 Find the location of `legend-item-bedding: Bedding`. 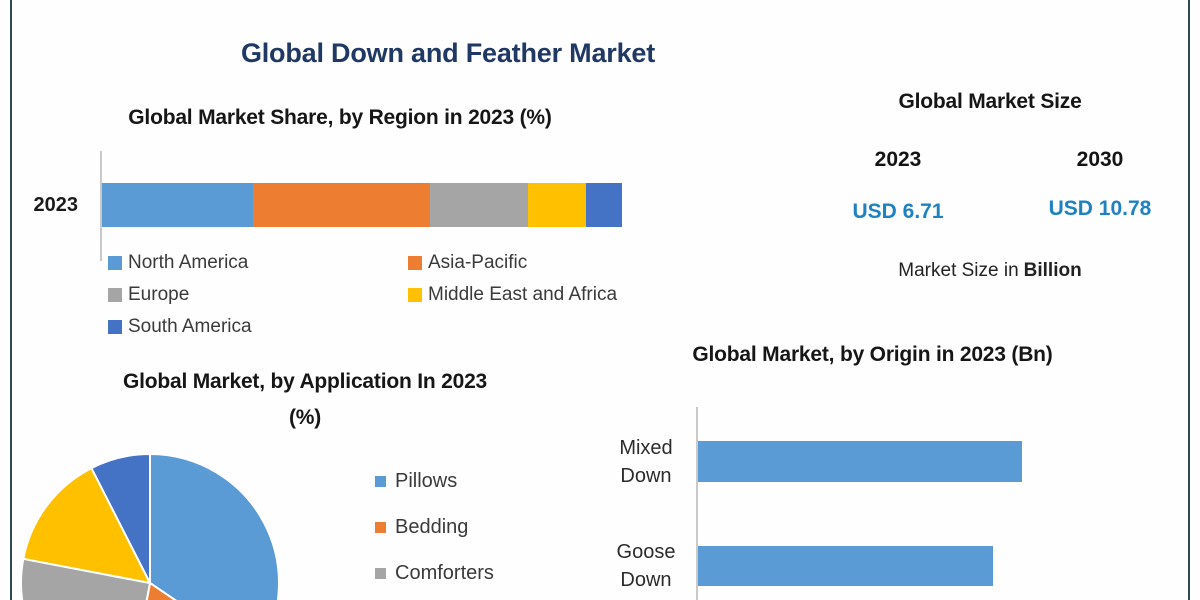

legend-item-bedding: Bedding is located at coordinates (421, 527).